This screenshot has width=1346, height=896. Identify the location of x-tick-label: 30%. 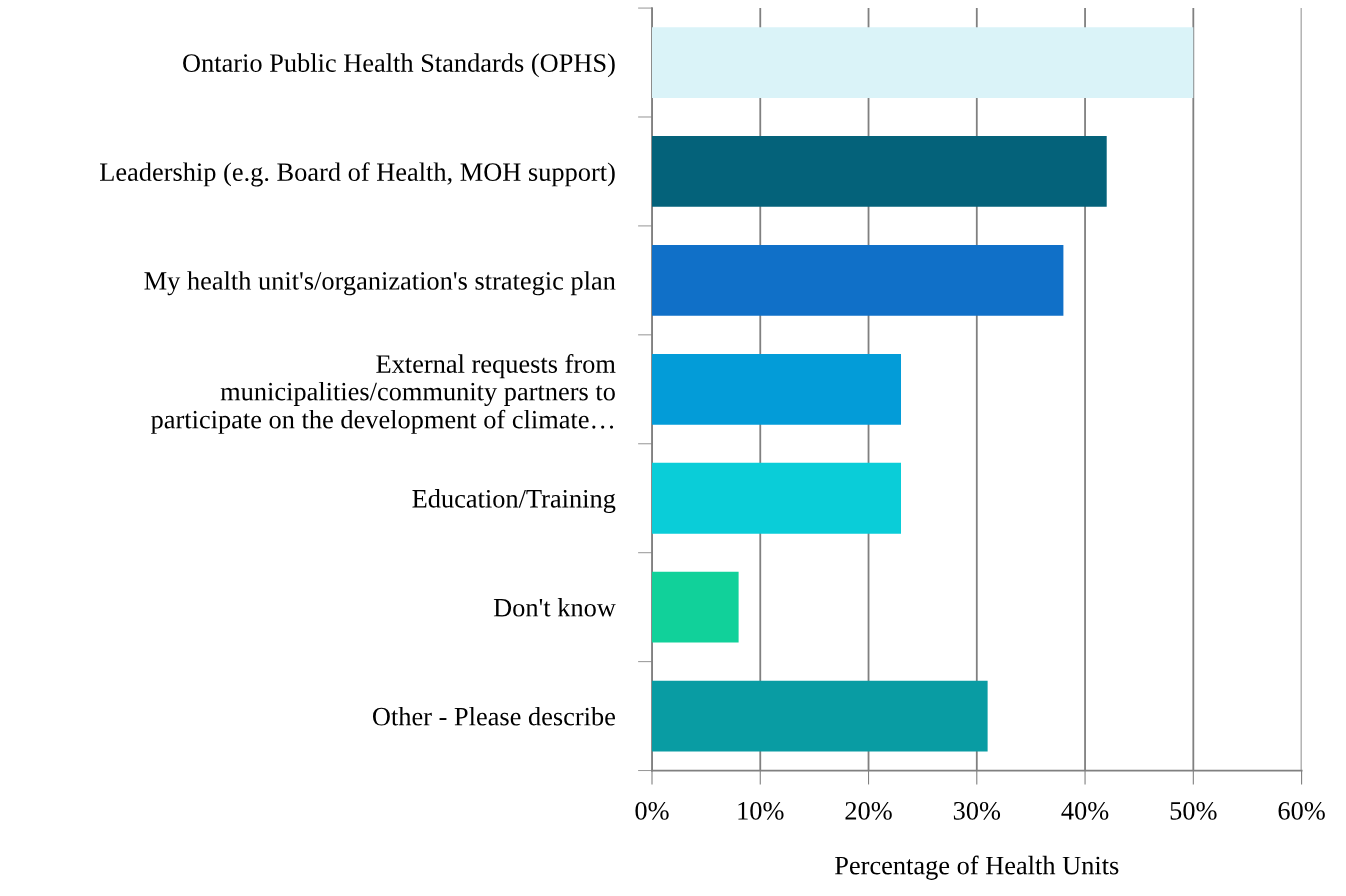
(977, 810).